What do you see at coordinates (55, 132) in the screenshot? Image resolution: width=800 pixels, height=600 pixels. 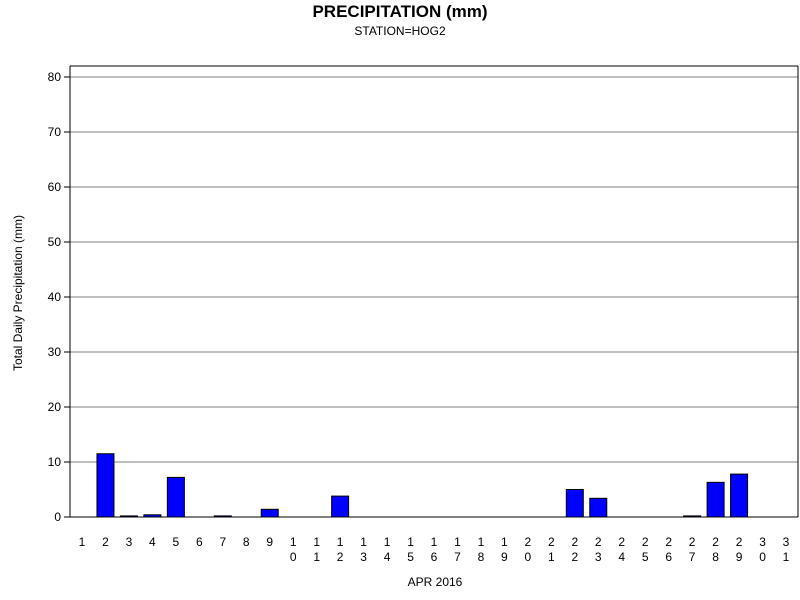 I see `y-tick-label: 70` at bounding box center [55, 132].